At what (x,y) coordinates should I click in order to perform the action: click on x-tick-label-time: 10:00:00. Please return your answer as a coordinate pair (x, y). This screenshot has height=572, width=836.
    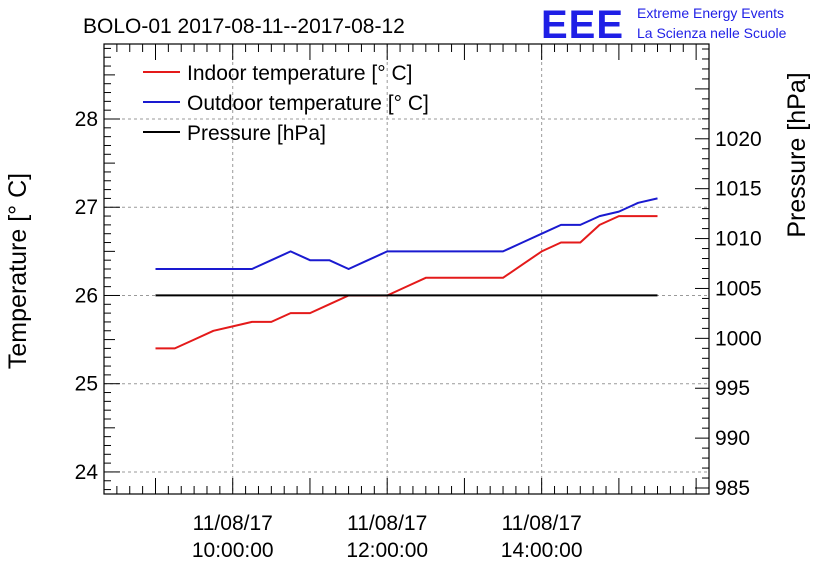
    Looking at the image, I should click on (233, 550).